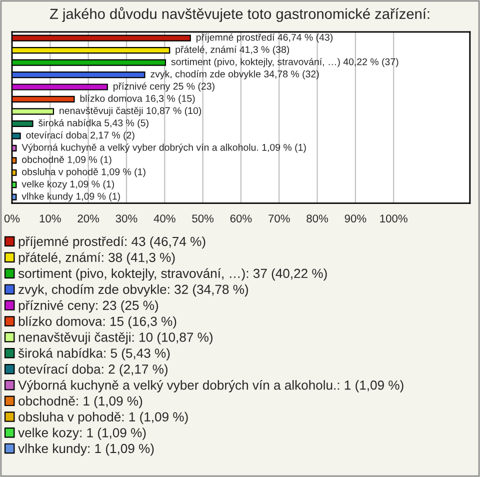 The width and height of the screenshot is (480, 477). Describe the element at coordinates (80, 136) in the screenshot. I see `data-label: otevírací doba 2,17 % (2)` at that location.